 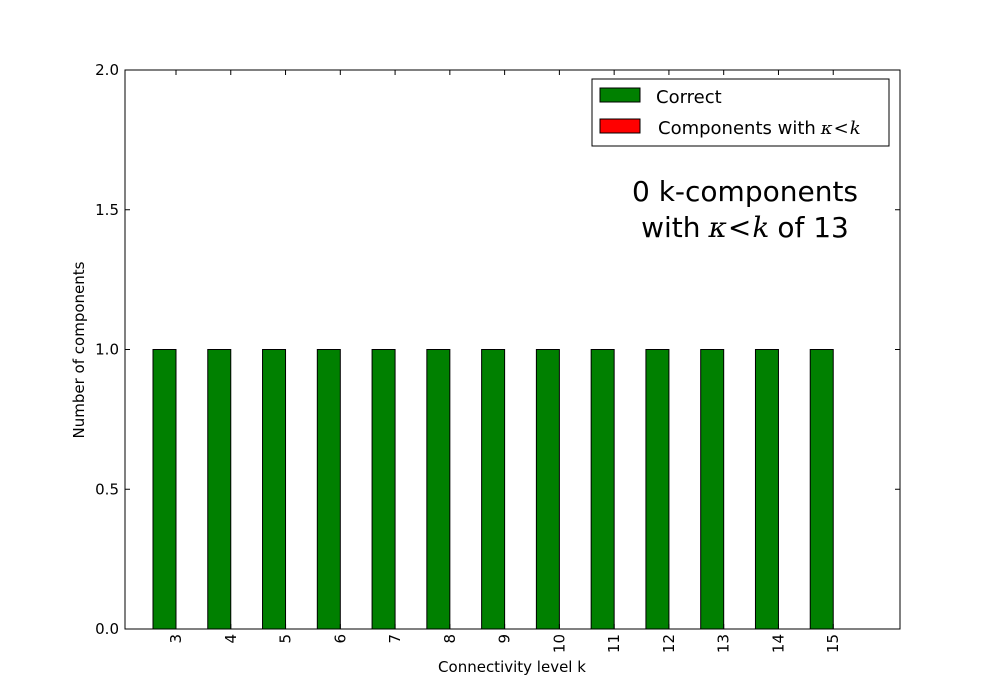 I want to click on x-tick-label-4: 4, so click(x=231, y=639).